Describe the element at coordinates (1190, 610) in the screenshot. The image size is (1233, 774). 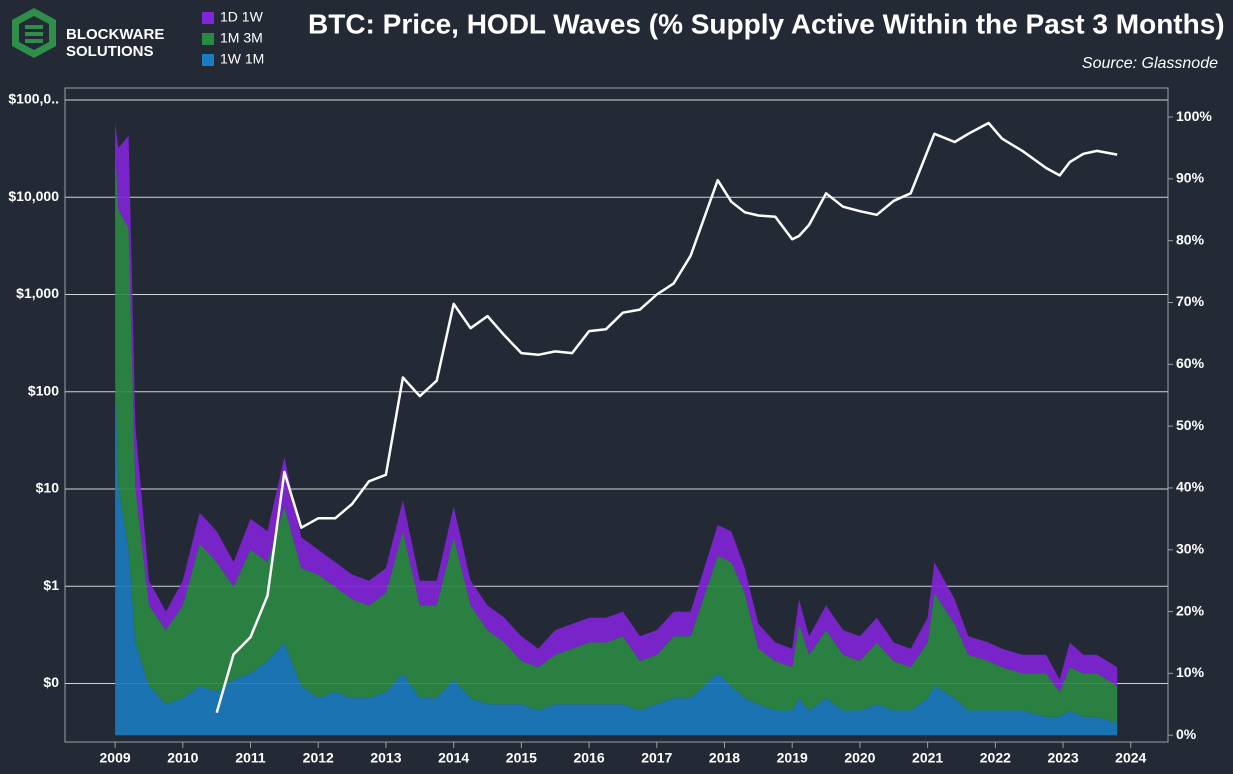
I see `y2-tick-label: 20%` at that location.